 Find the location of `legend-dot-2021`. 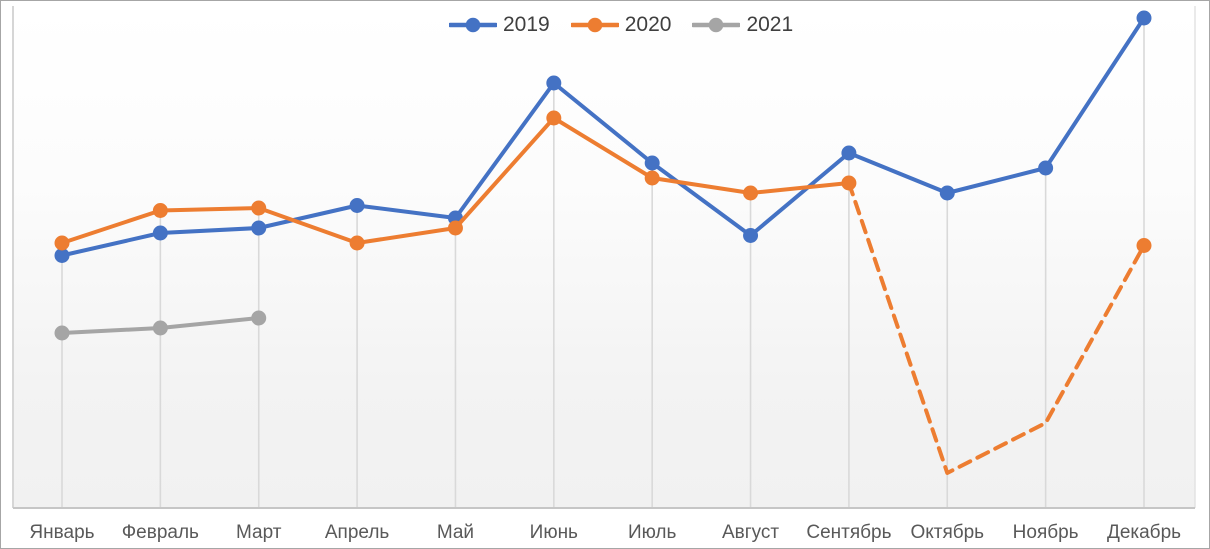

legend-dot-2021 is located at coordinates (716, 24).